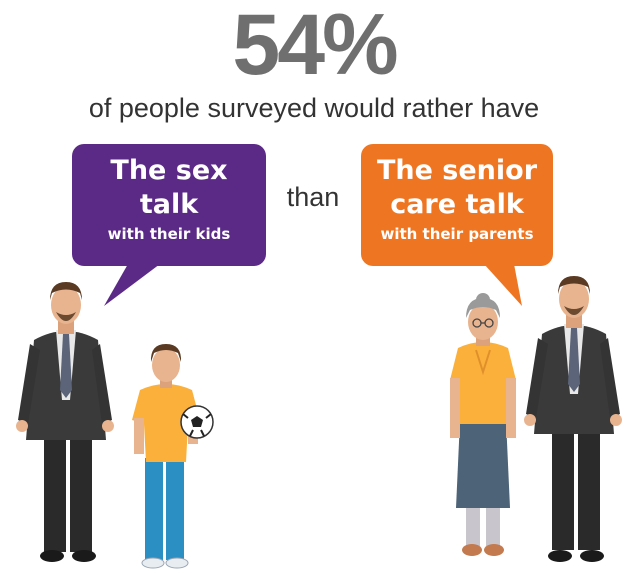  What do you see at coordinates (483, 424) in the screenshot?
I see `elderly-woman-icon` at bounding box center [483, 424].